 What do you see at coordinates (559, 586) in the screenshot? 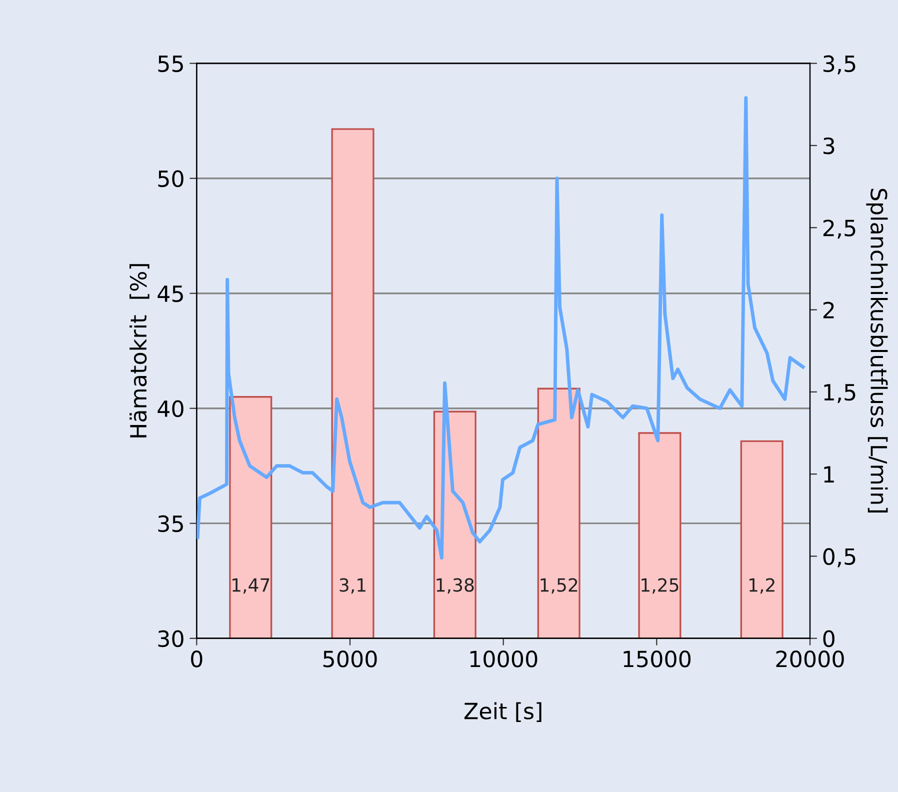
I see `data-label: 1,52` at bounding box center [559, 586].